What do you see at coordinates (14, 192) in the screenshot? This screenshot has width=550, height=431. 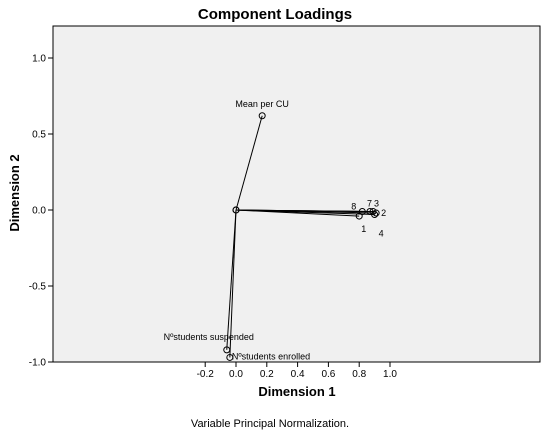 I see `y-axis-title: Dimension 2` at bounding box center [14, 192].